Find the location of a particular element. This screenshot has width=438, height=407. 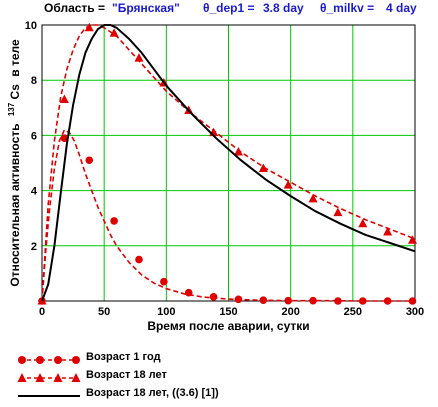

x-tick-label: 300 is located at coordinates (415, 312).